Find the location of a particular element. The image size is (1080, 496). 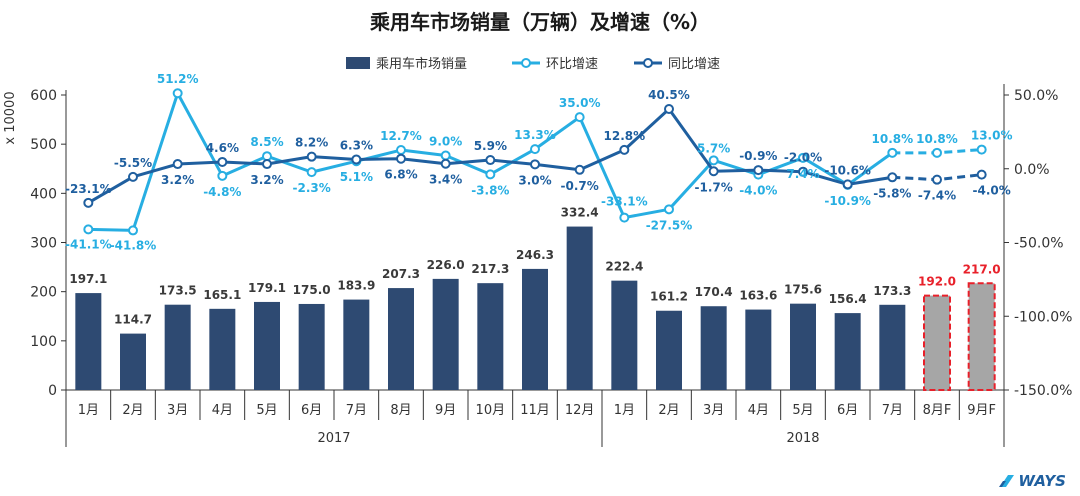

bar-value-label: 197.1 is located at coordinates (88, 279).